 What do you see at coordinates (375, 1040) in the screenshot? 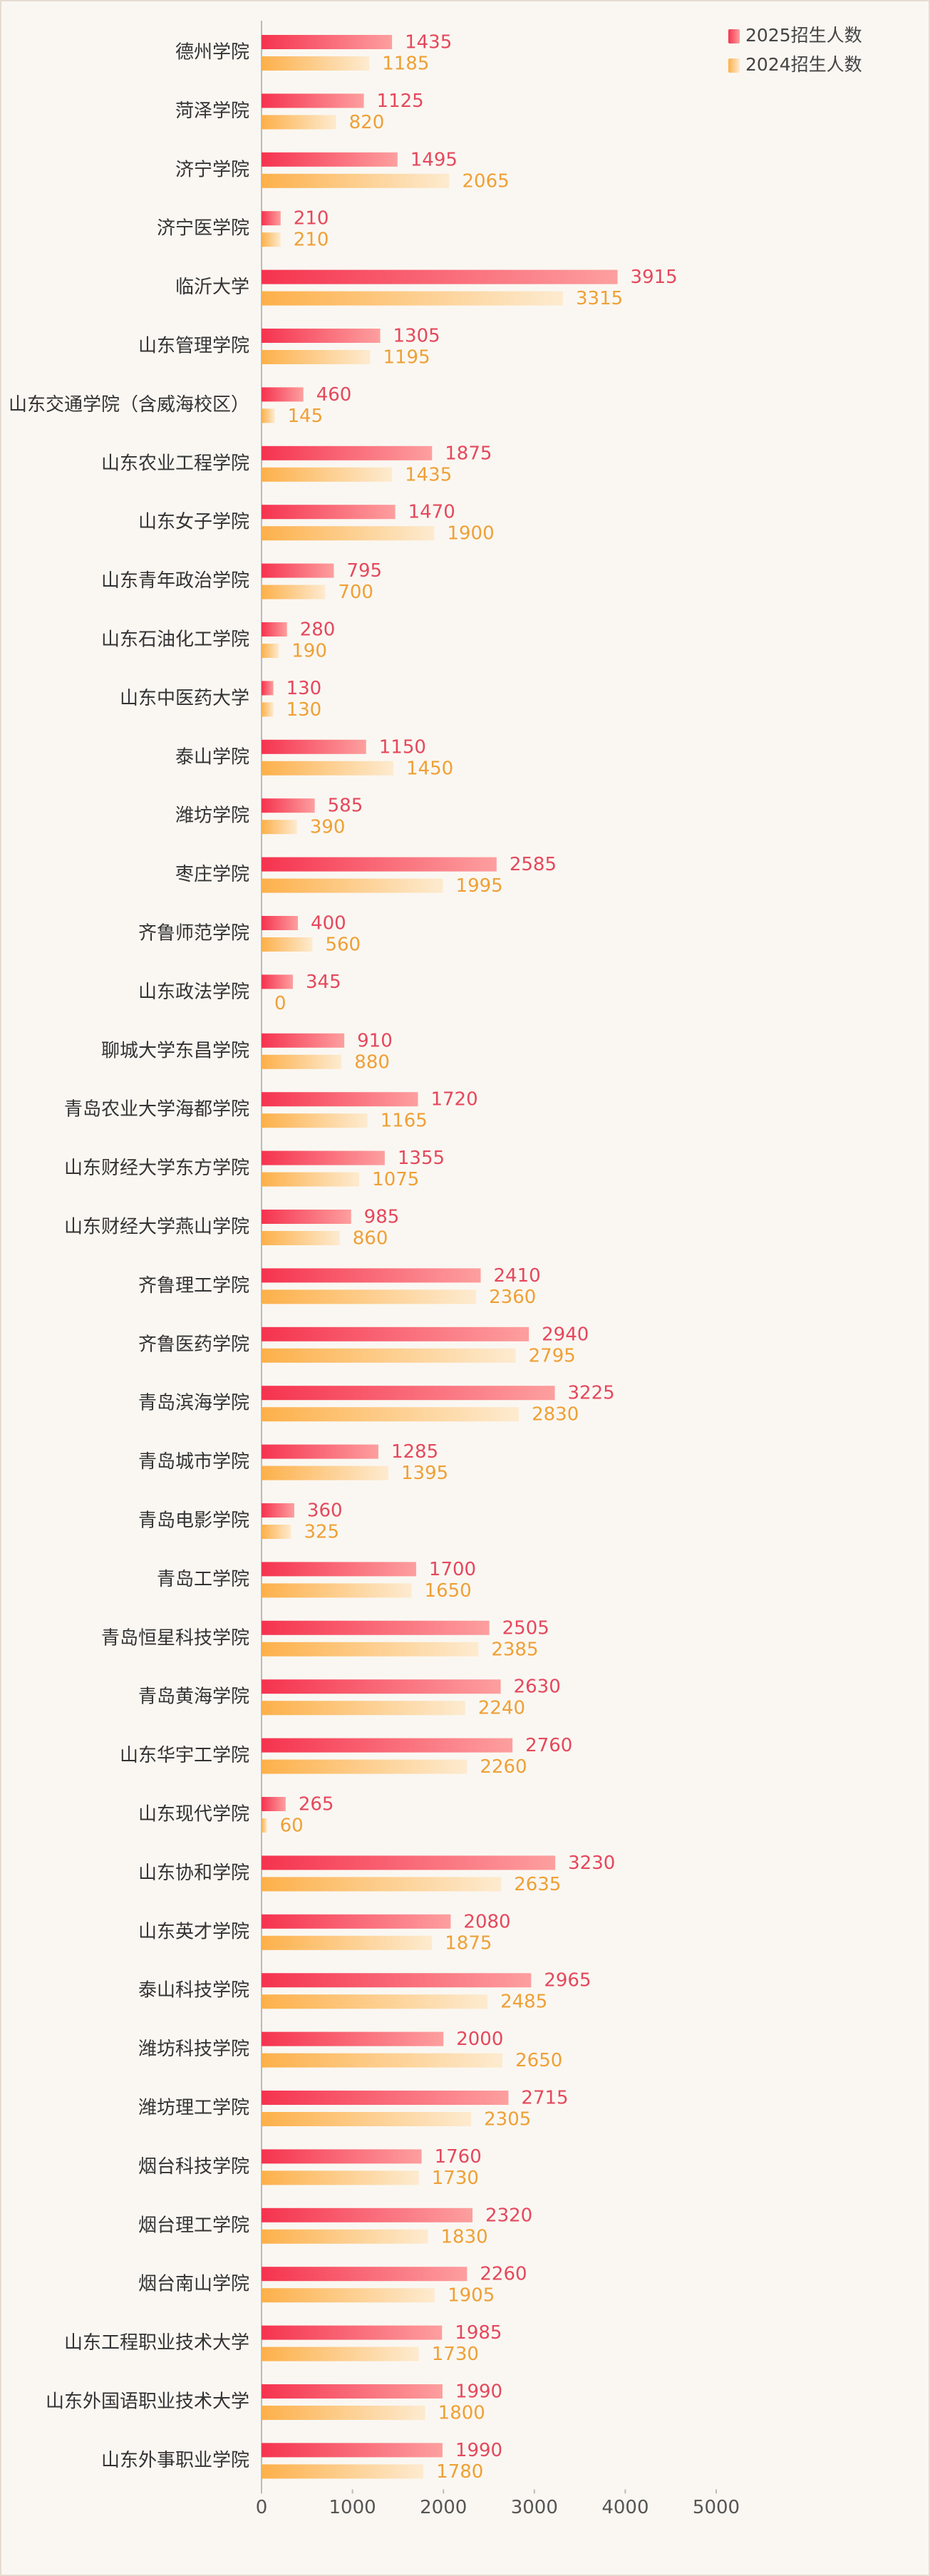
I see `value-label: 910` at bounding box center [375, 1040].